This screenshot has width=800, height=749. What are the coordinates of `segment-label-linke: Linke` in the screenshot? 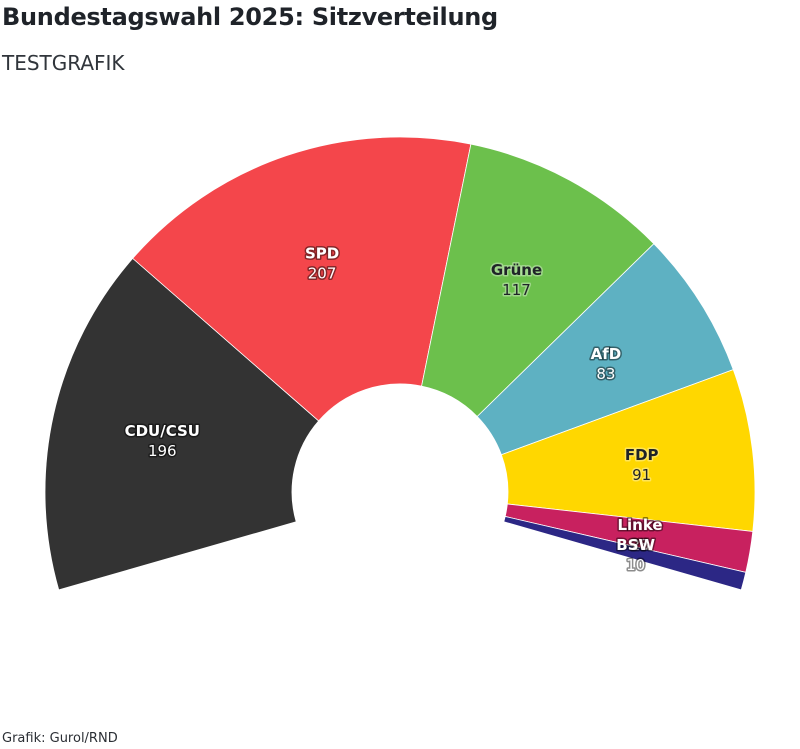 It's located at (639, 525).